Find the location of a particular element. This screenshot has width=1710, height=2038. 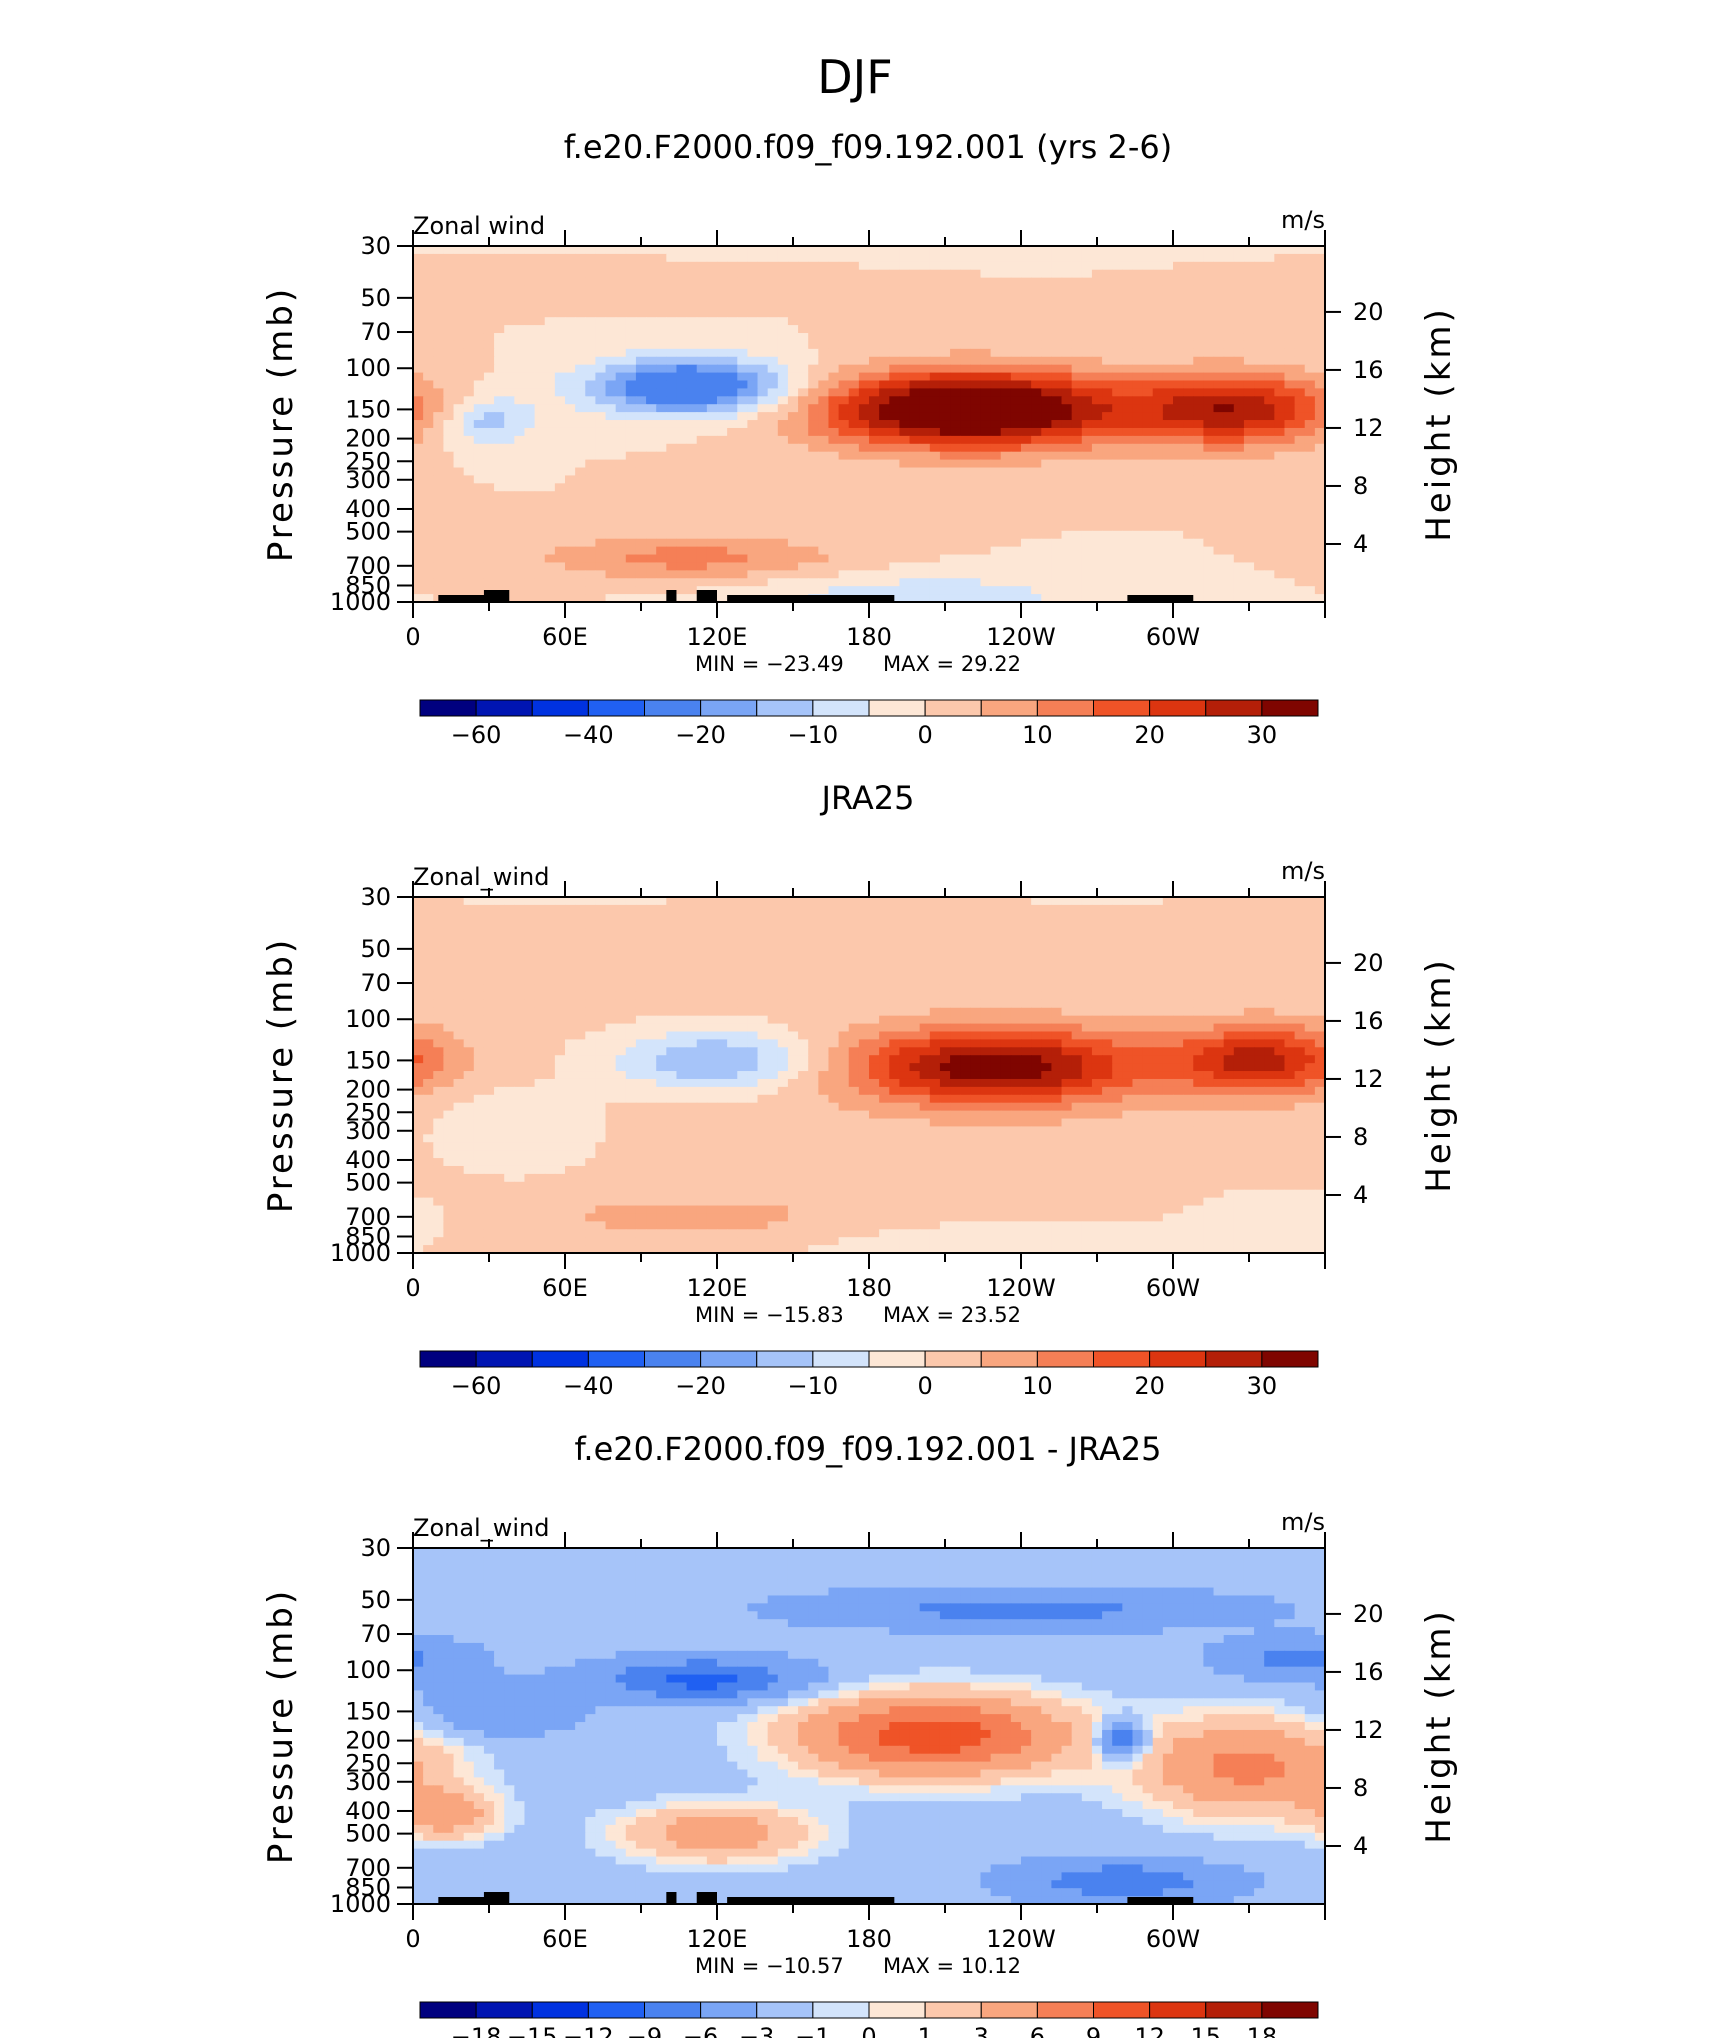

height-tick-label: 8 is located at coordinates (1360, 486).